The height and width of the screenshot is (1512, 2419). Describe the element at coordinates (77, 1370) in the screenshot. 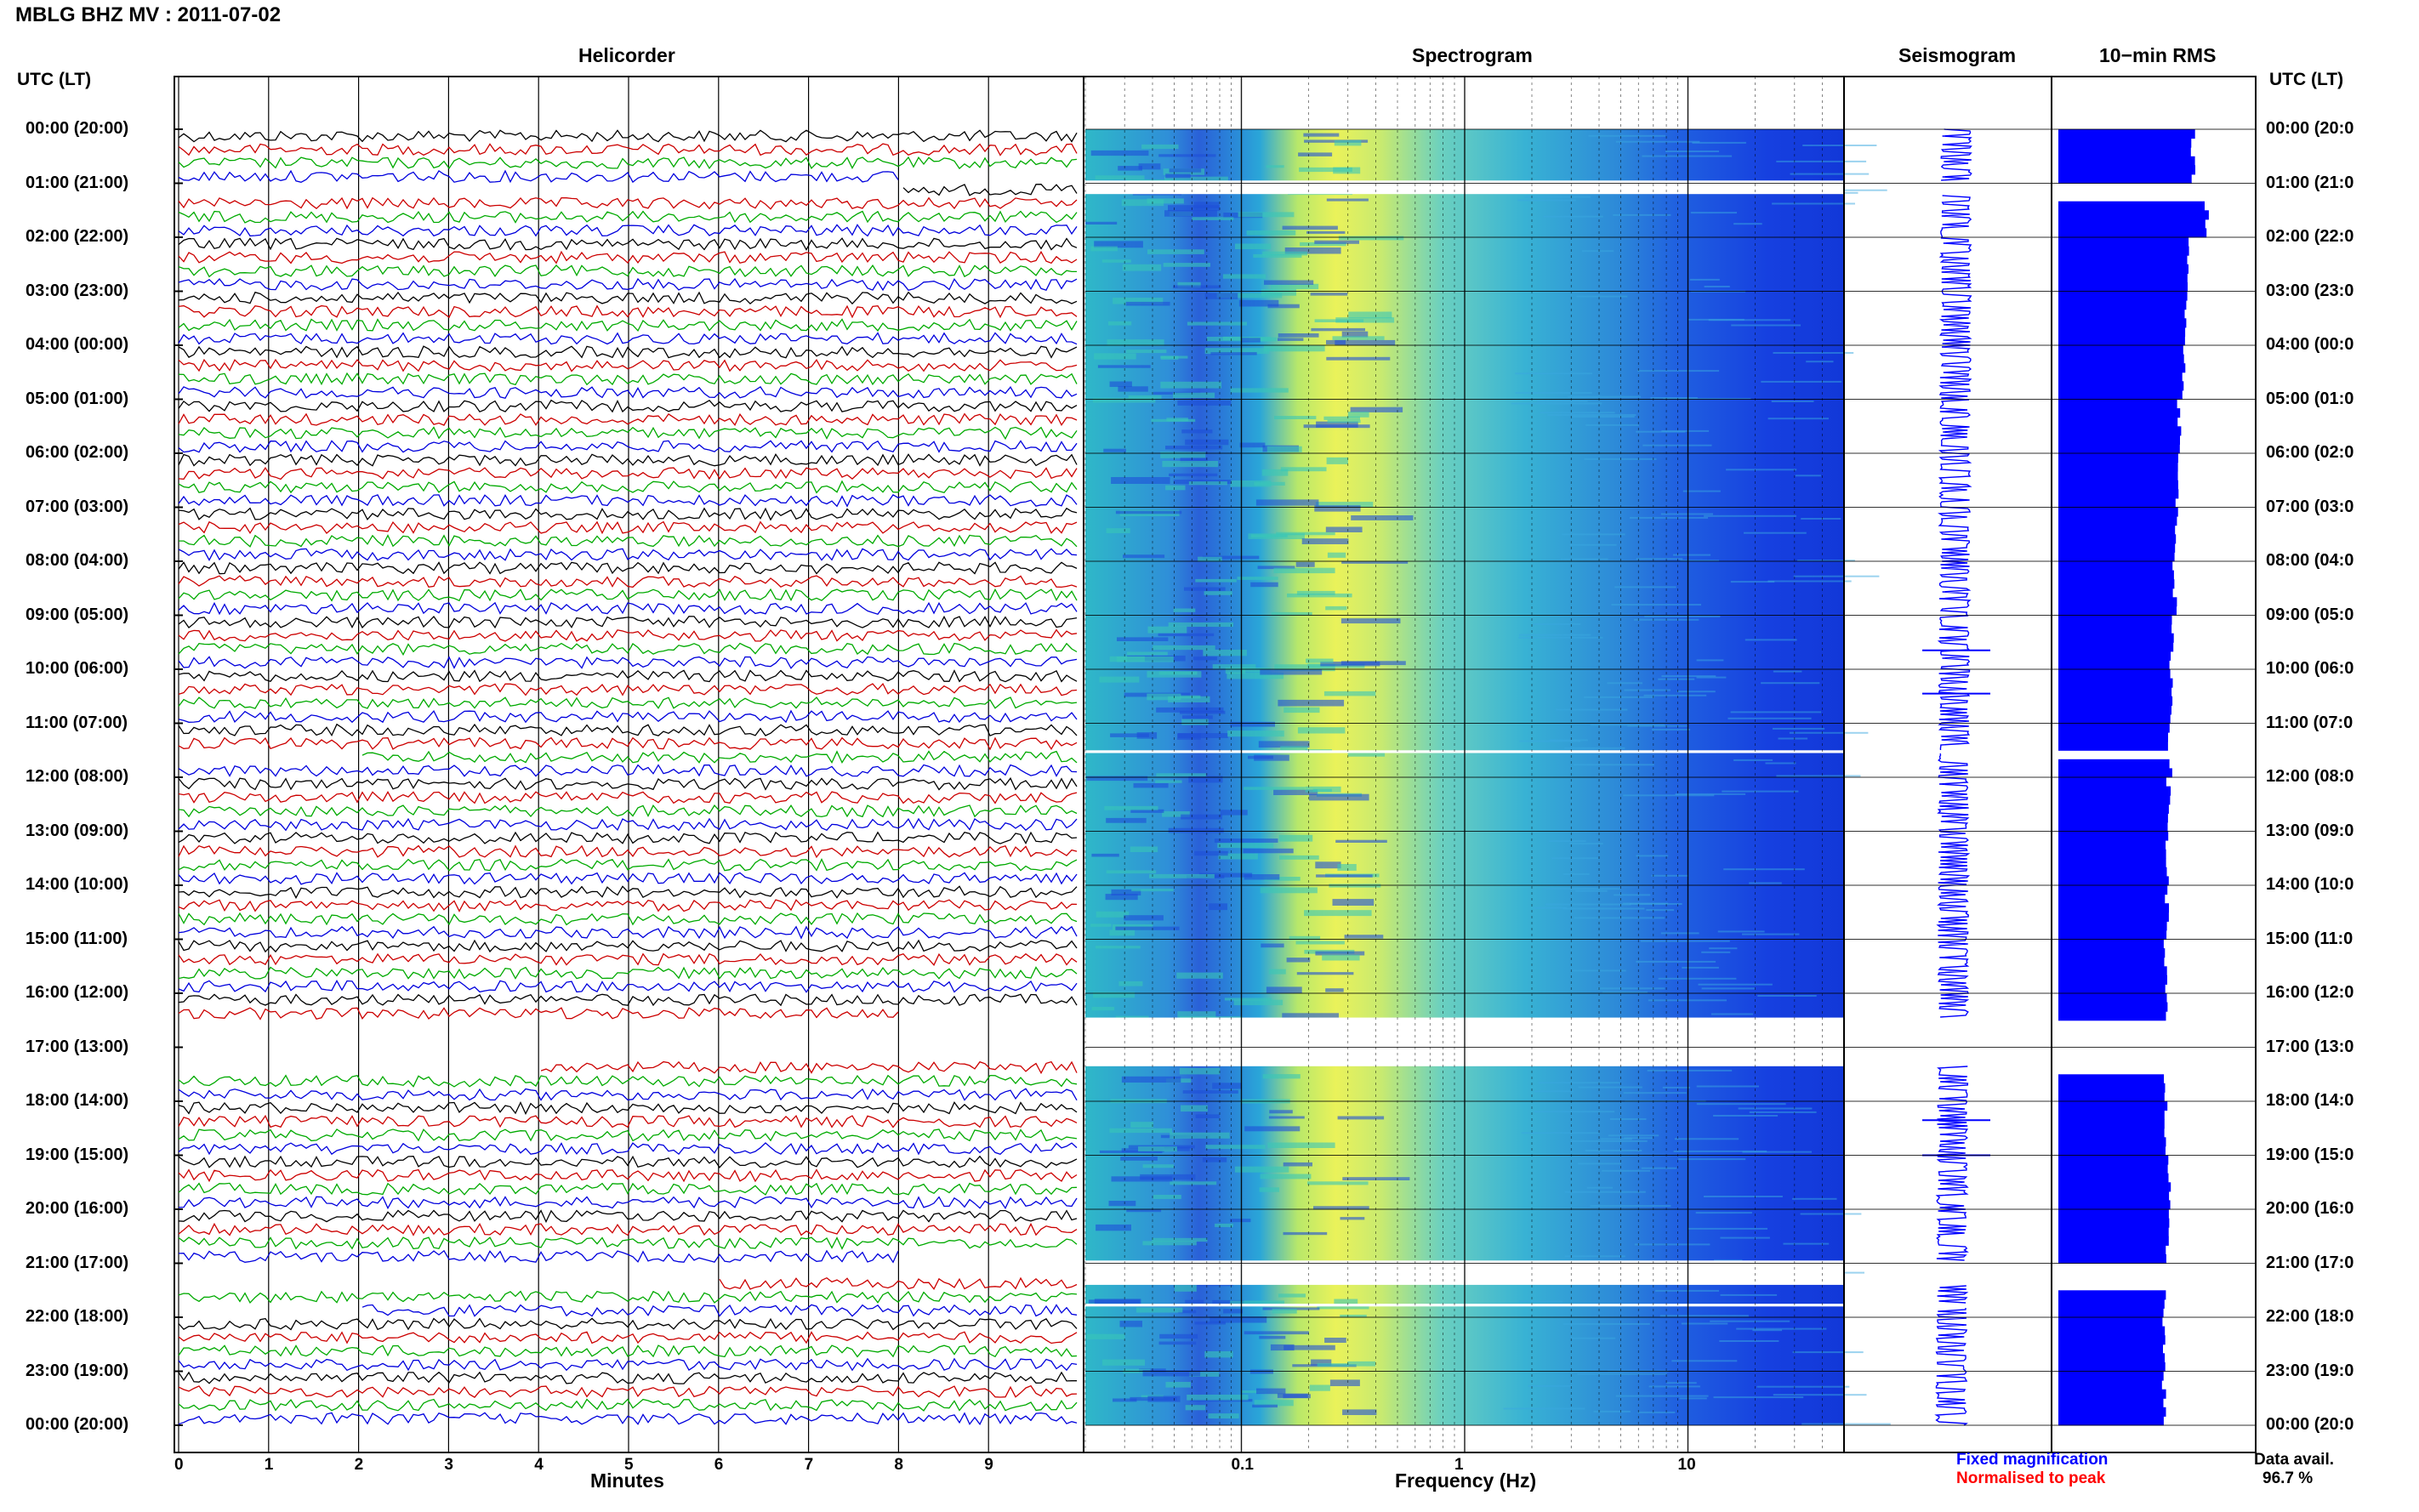

I see `hour-label-left: 23:00 (19:00)` at that location.